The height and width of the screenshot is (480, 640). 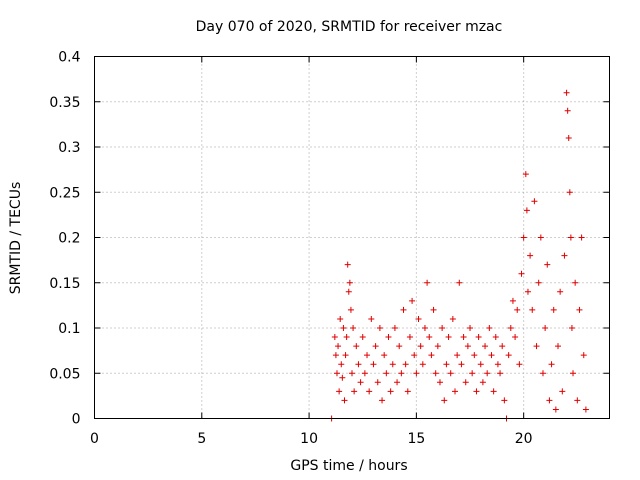 What do you see at coordinates (69, 239) in the screenshot?
I see `y-tick-label: 0.2` at bounding box center [69, 239].